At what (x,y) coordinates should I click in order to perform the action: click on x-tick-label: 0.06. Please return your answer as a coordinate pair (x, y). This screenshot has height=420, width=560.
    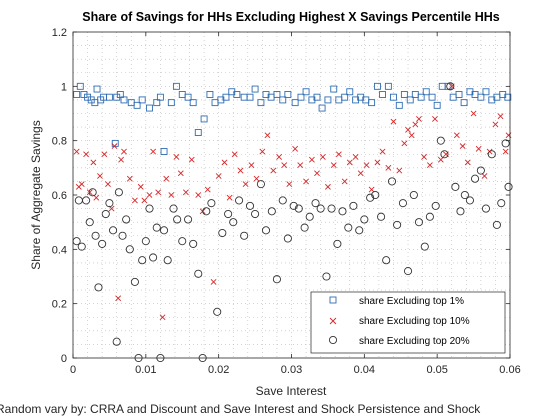
    Looking at the image, I should click on (509, 370).